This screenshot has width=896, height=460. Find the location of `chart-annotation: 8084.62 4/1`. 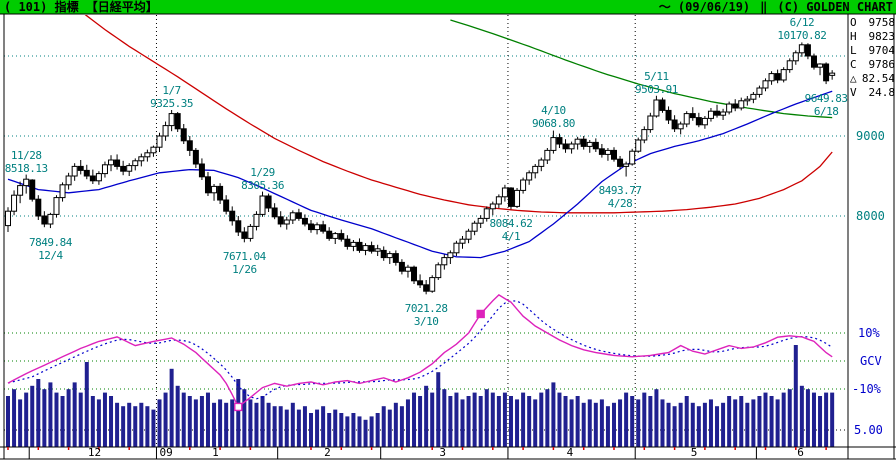

chart-annotation: 8084.62 4/1 is located at coordinates (511, 230).